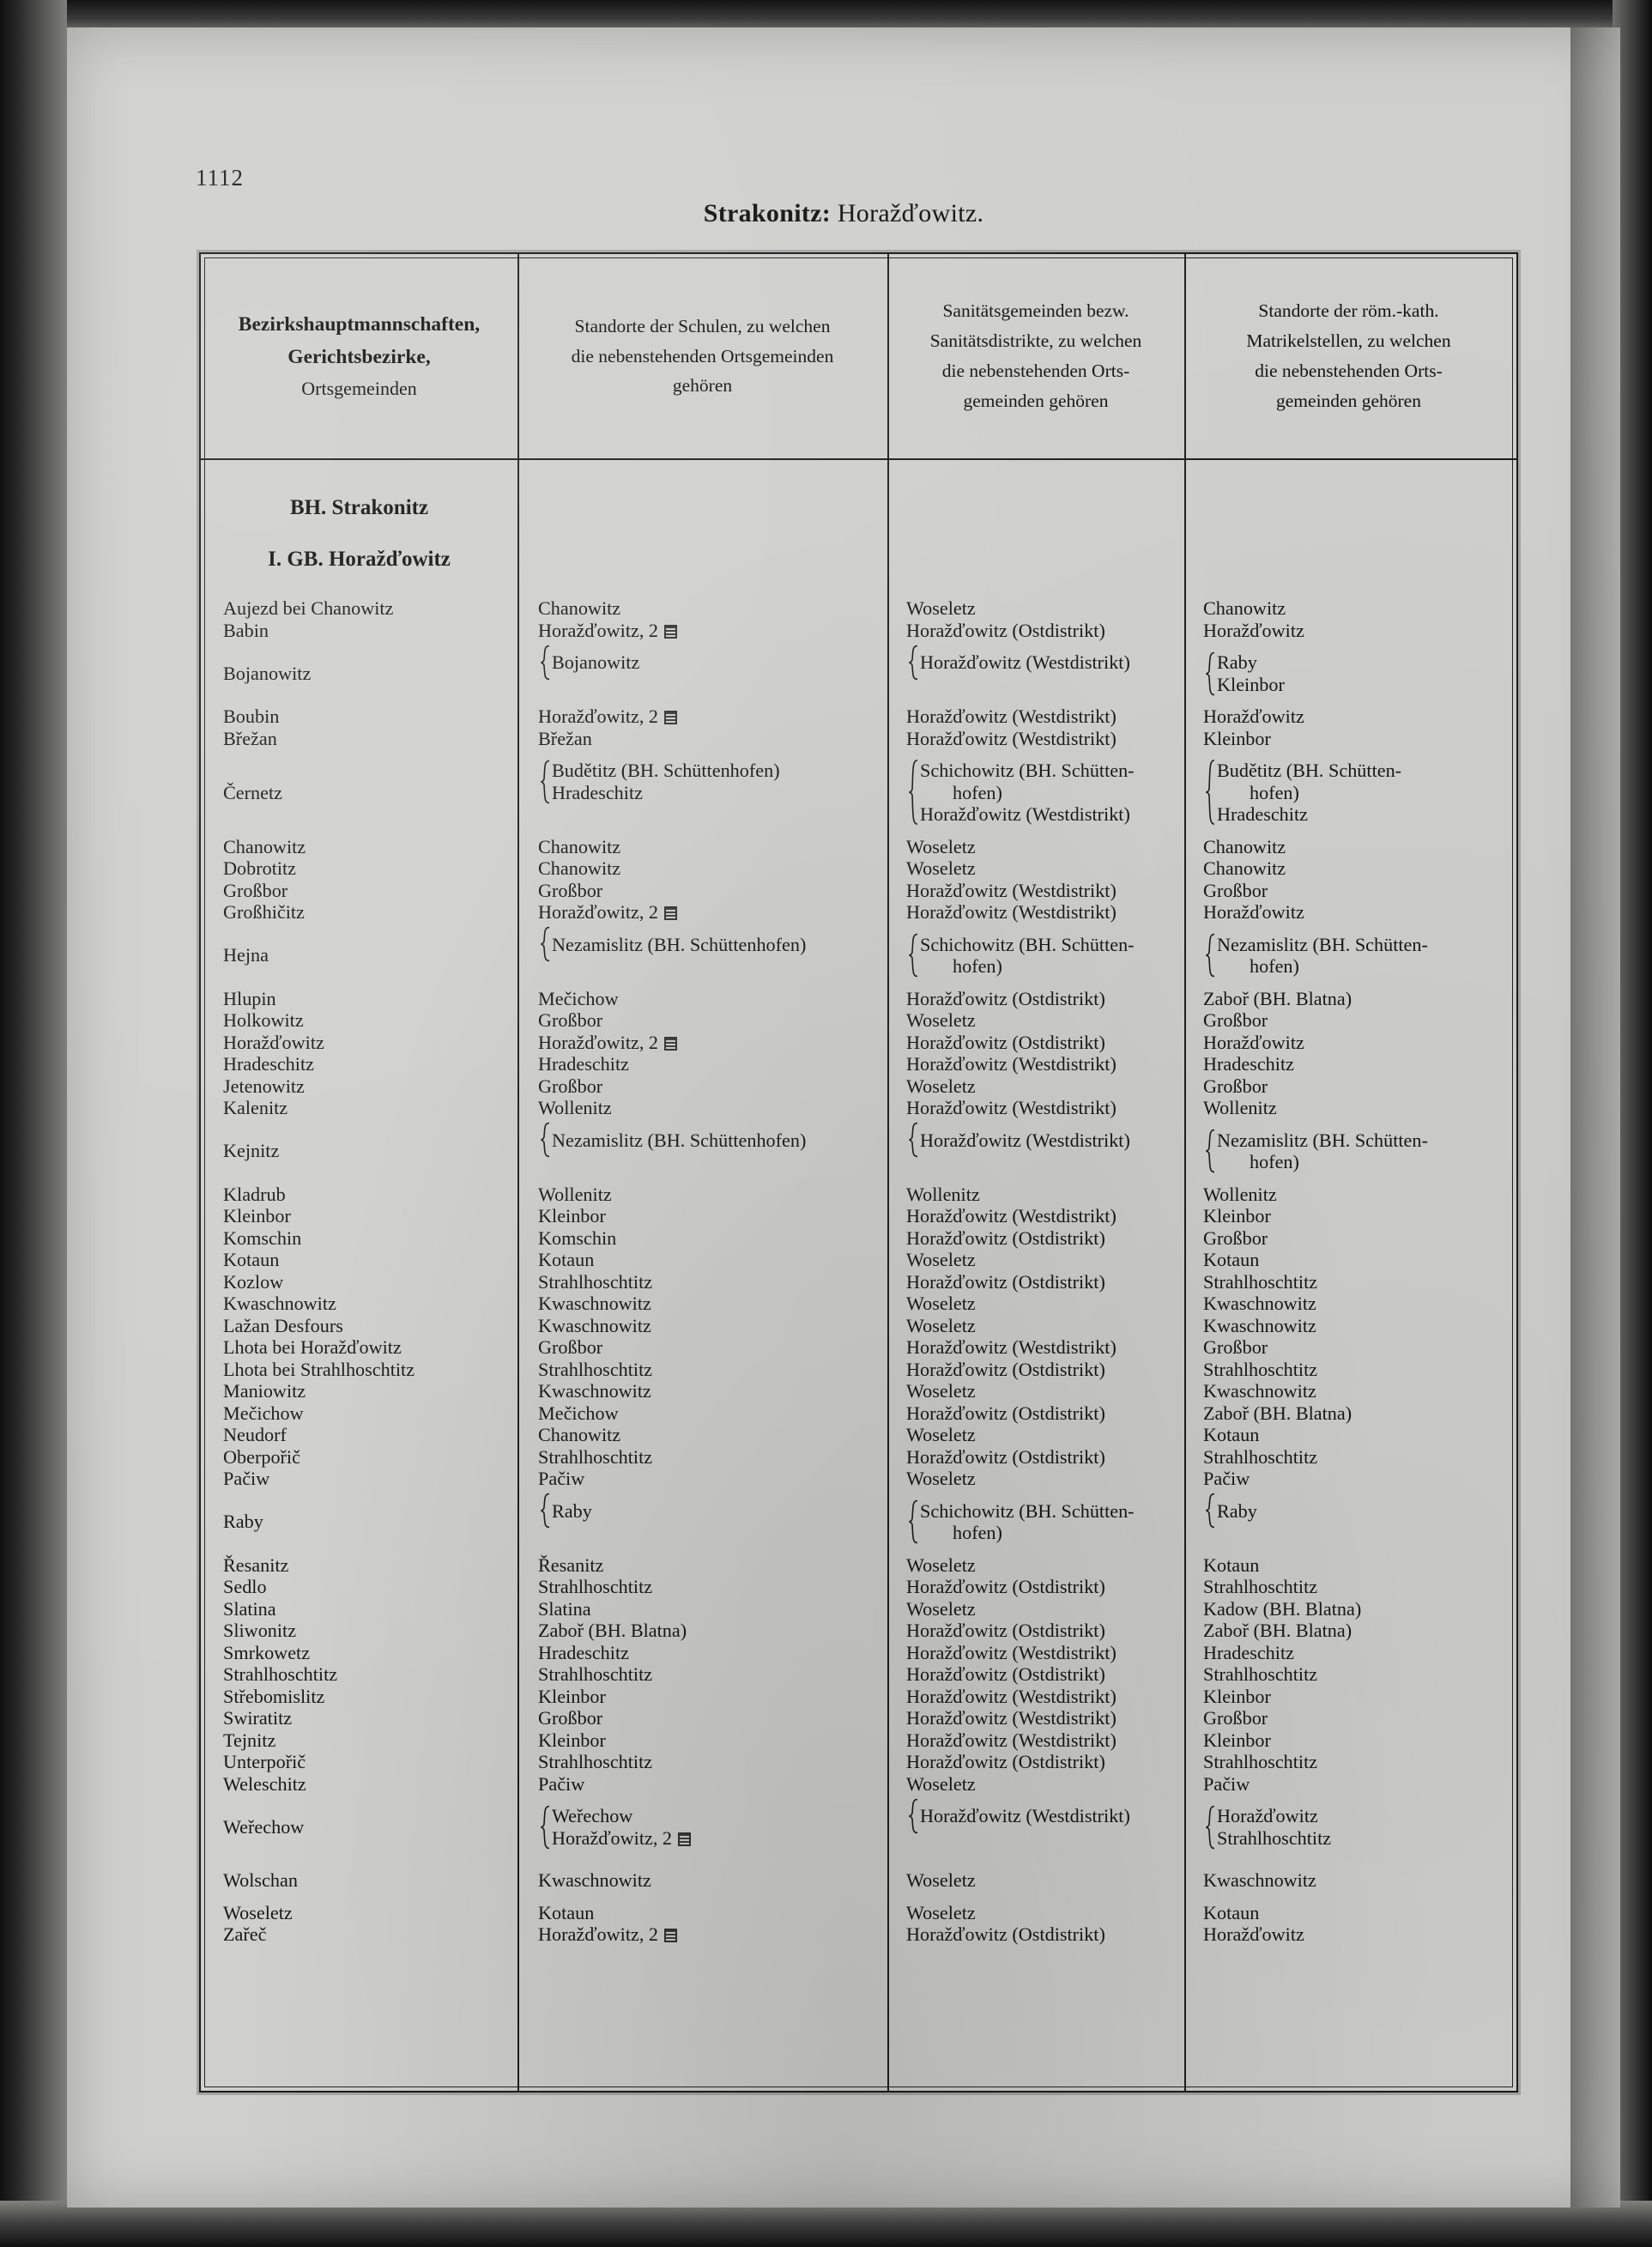 Image resolution: width=1652 pixels, height=2247 pixels. What do you see at coordinates (941, 846) in the screenshot?
I see `cell-line: Woseletz` at bounding box center [941, 846].